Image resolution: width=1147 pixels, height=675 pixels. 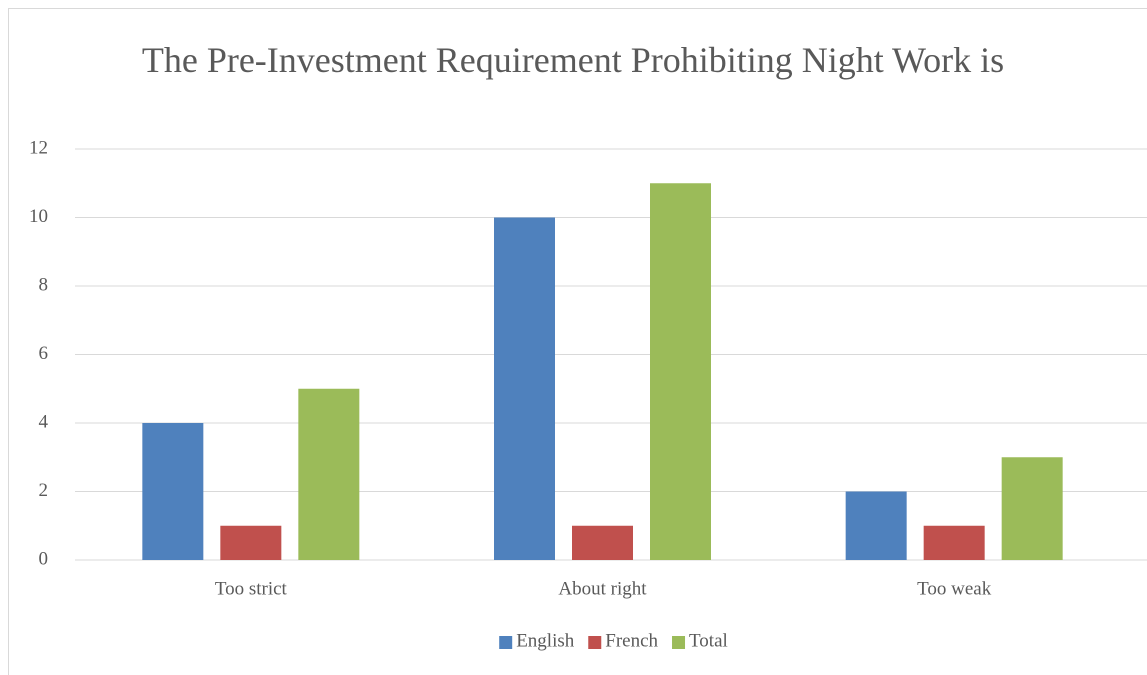 What do you see at coordinates (44, 558) in the screenshot?
I see `y-tick-label: 0` at bounding box center [44, 558].